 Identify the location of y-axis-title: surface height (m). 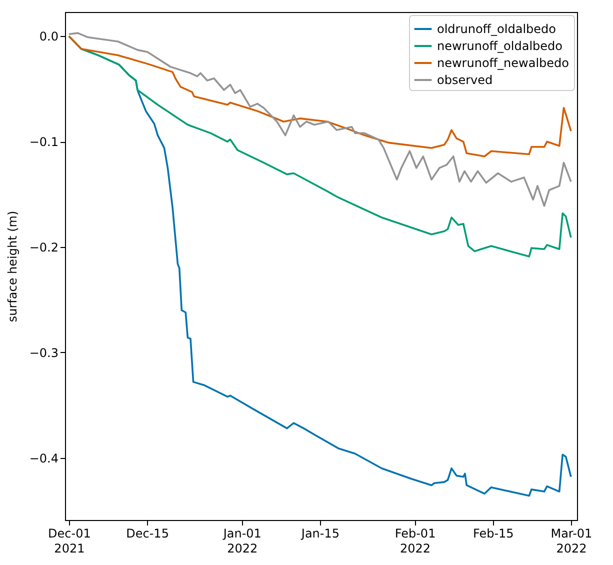
(12, 266).